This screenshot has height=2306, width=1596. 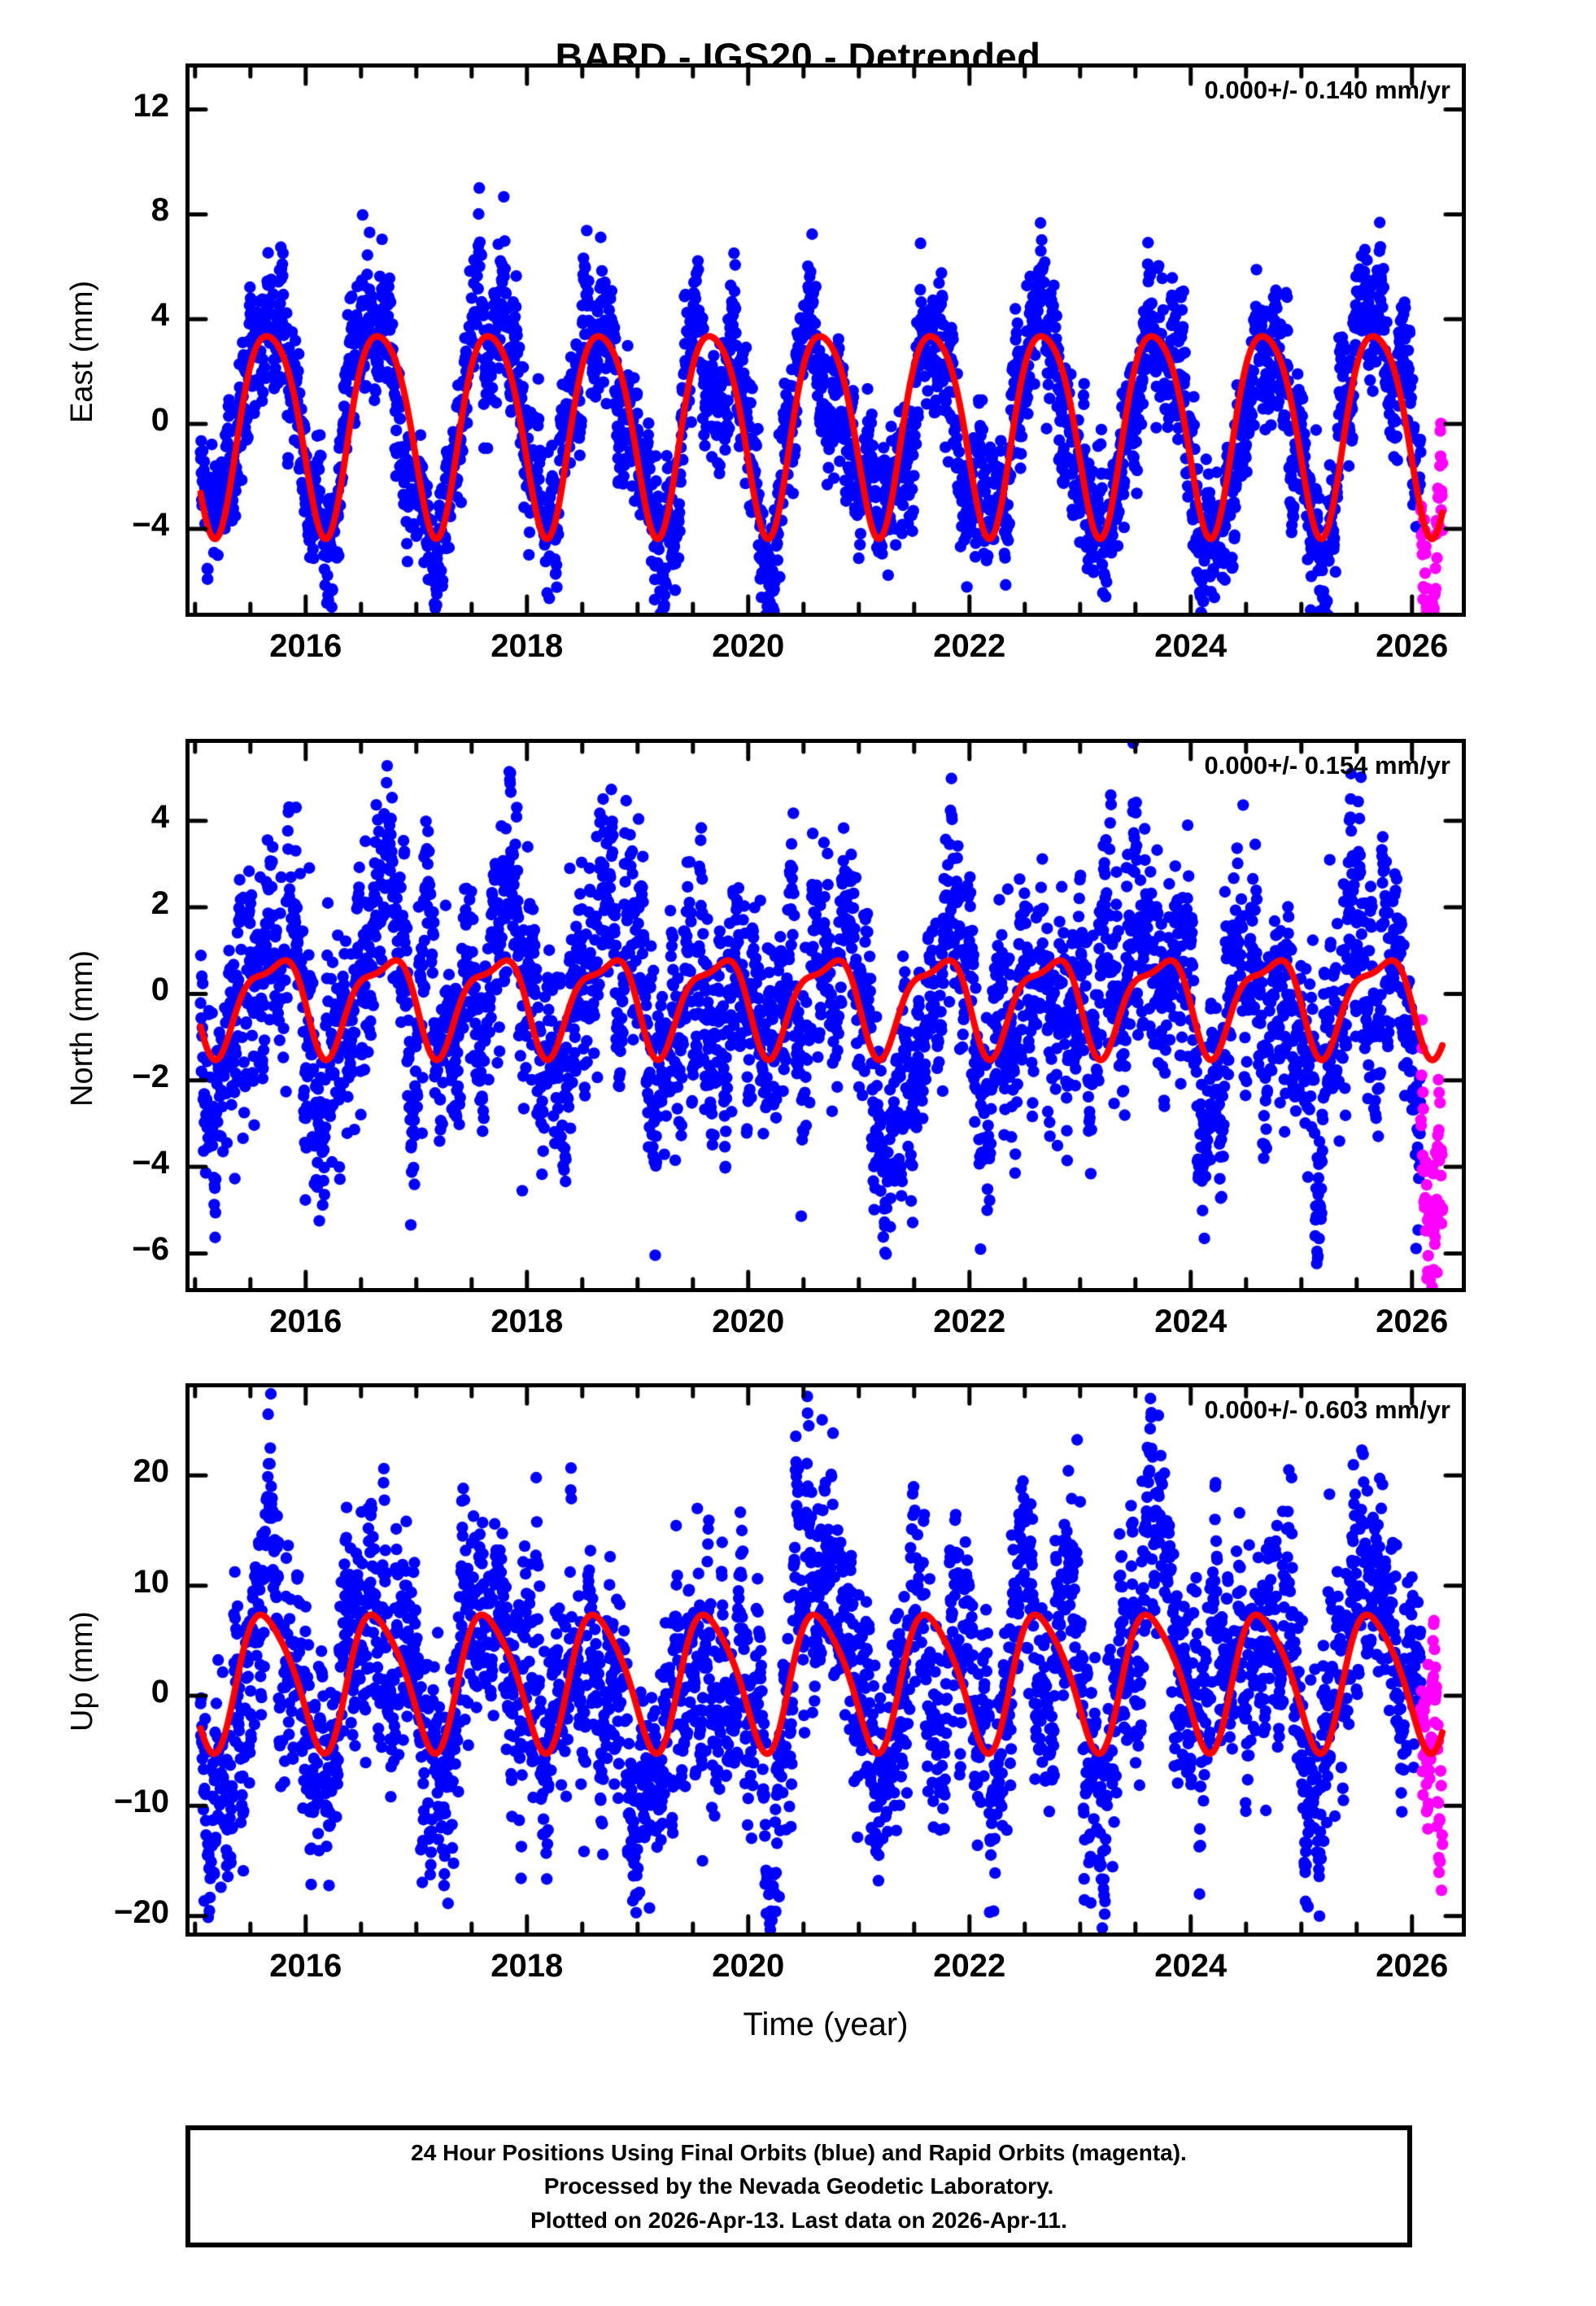 I want to click on y-tick-label-east: 12, so click(x=151, y=105).